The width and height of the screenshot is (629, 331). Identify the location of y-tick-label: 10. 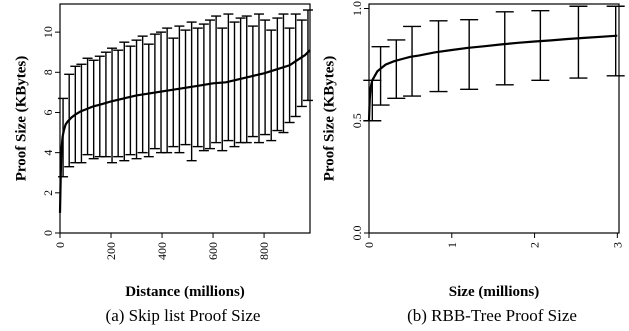
(48, 32).